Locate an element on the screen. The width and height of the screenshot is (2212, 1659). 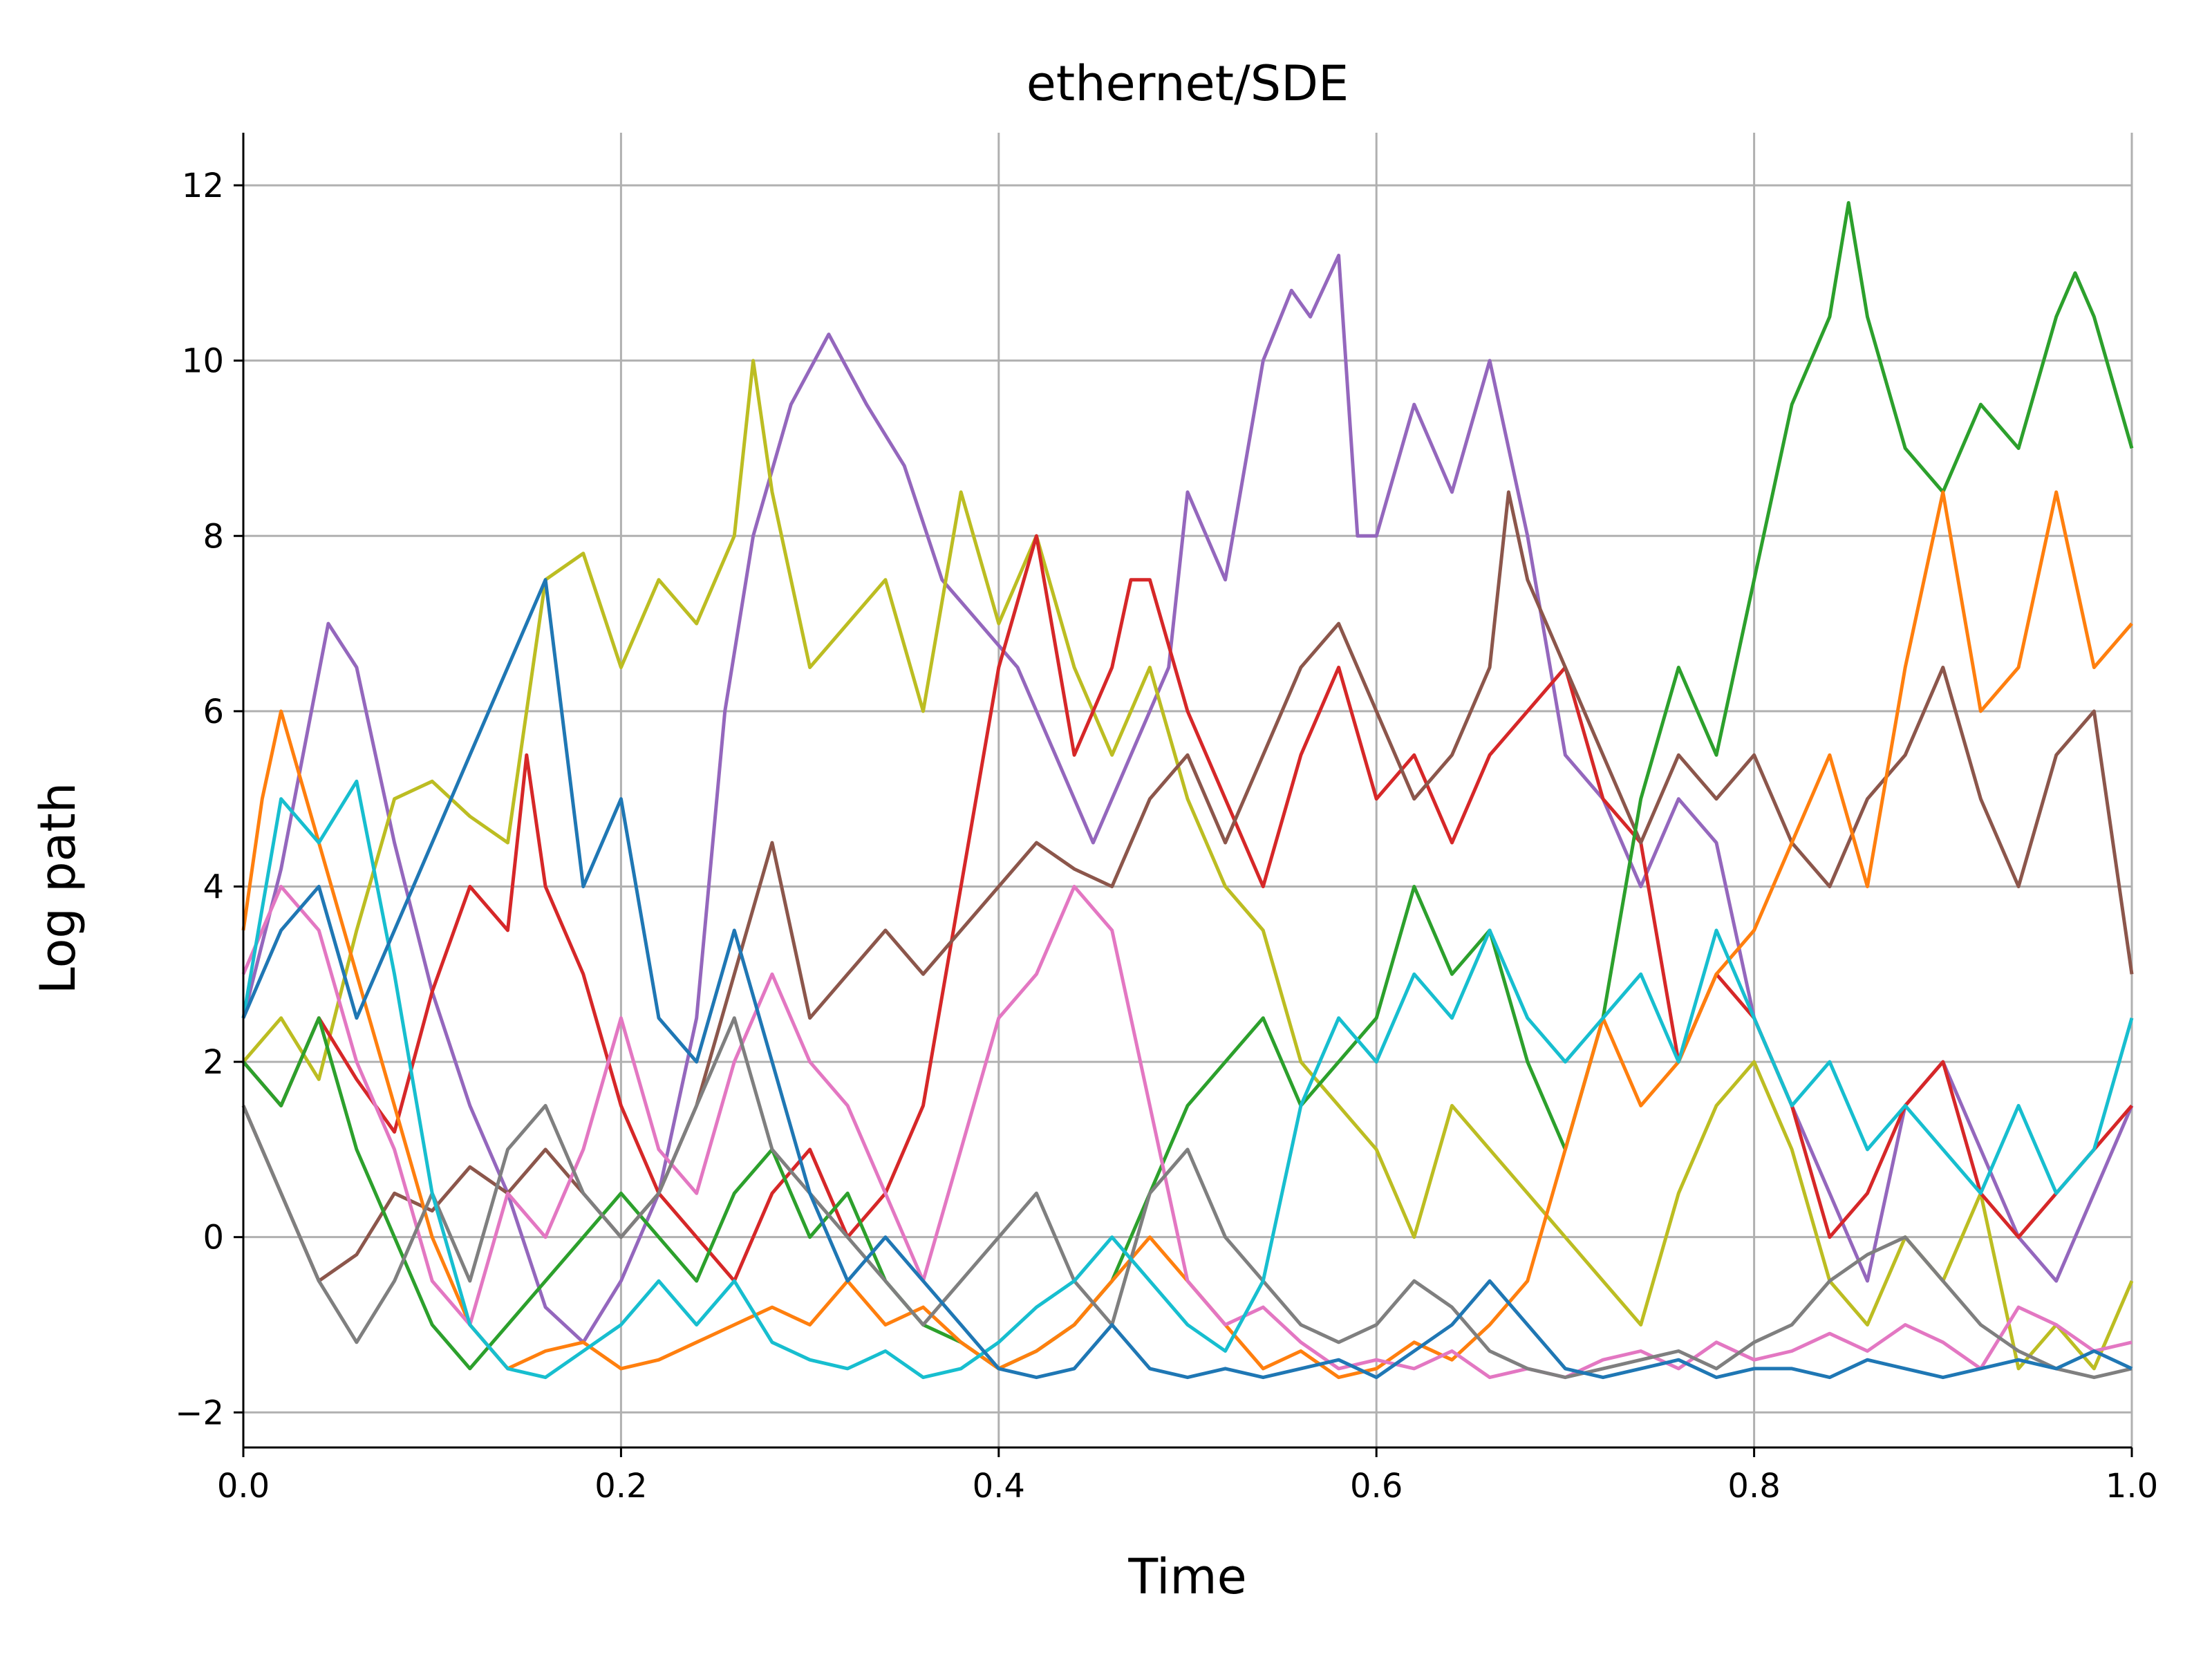
chart-title: ethernet/SDE is located at coordinates (1188, 83).